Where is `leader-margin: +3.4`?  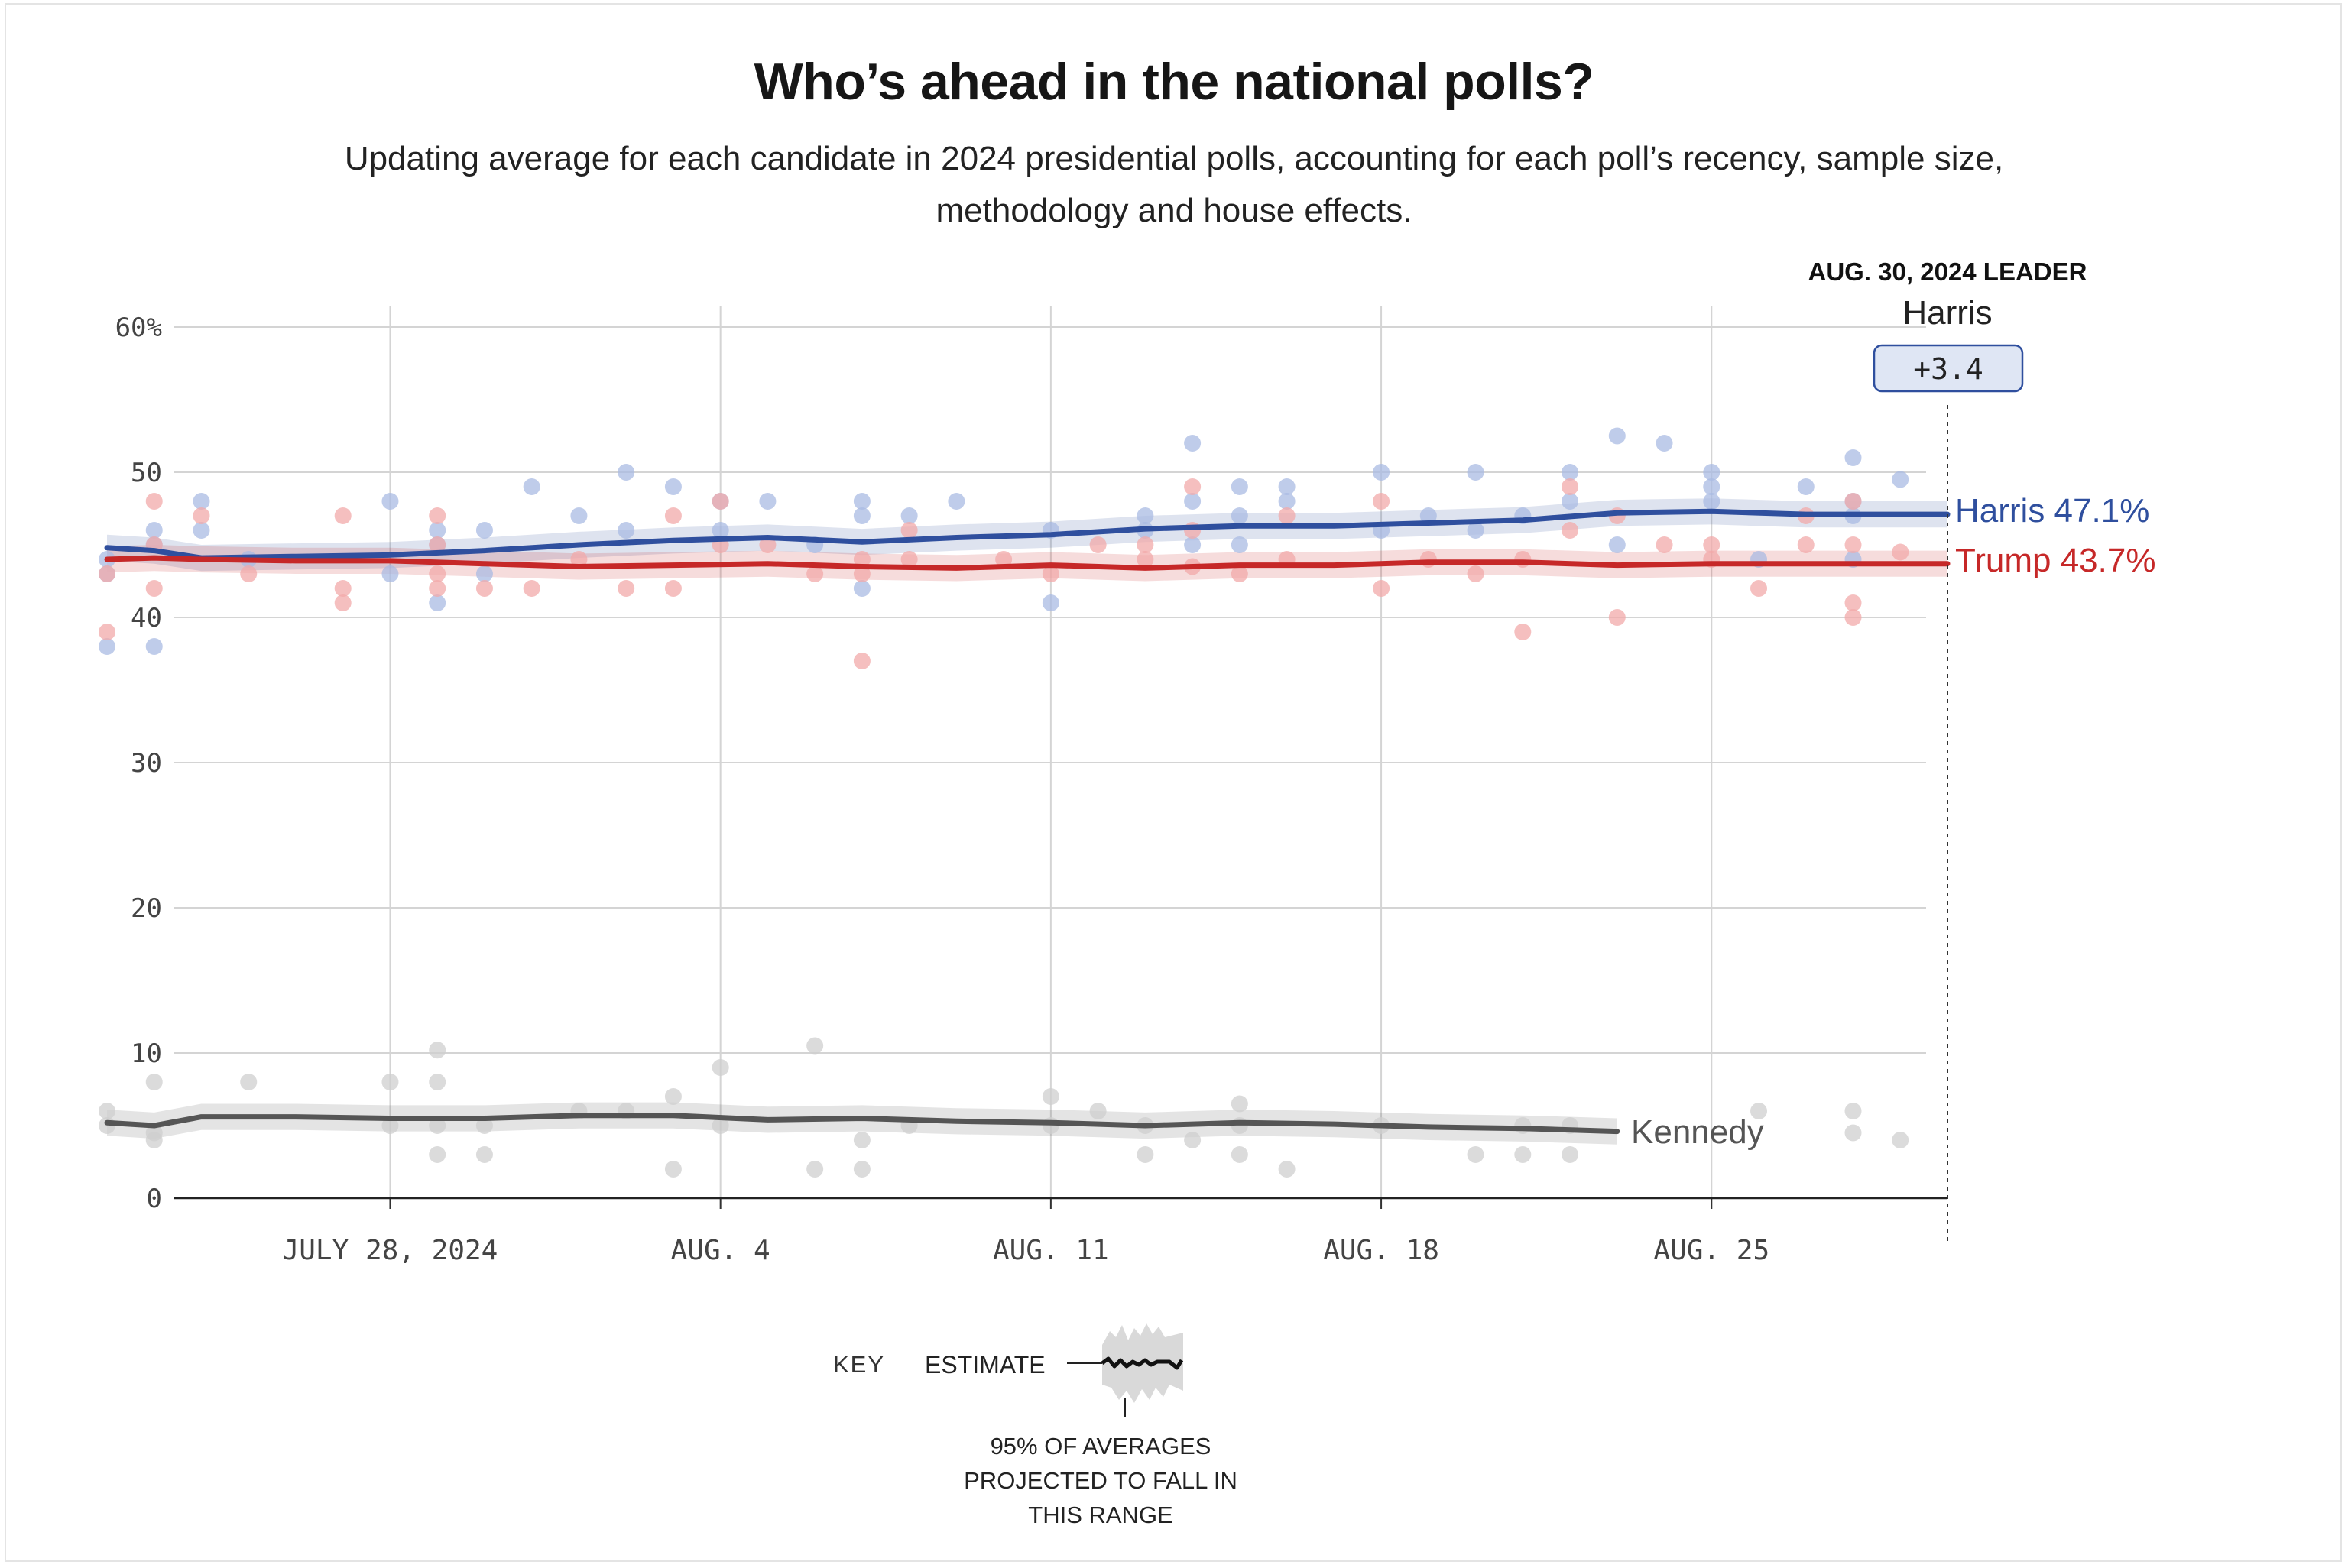
leader-margin: +3.4 is located at coordinates (1948, 369).